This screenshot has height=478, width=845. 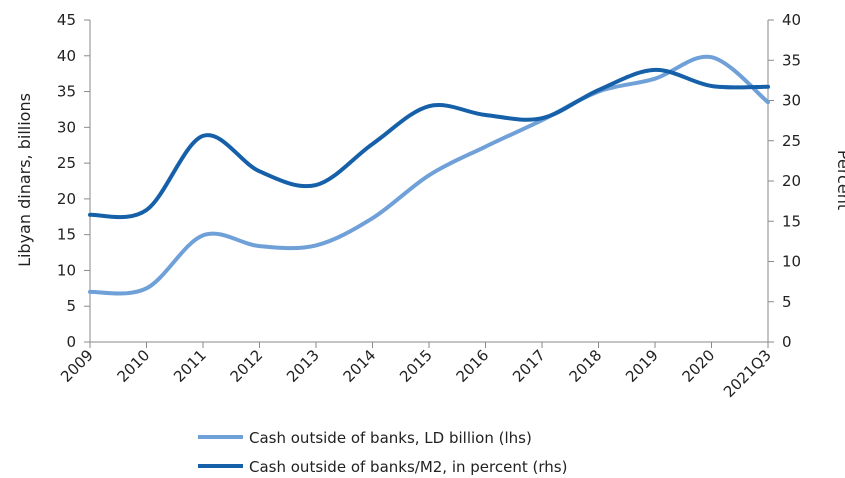 I want to click on x-tick-label: 2009, so click(x=77, y=366).